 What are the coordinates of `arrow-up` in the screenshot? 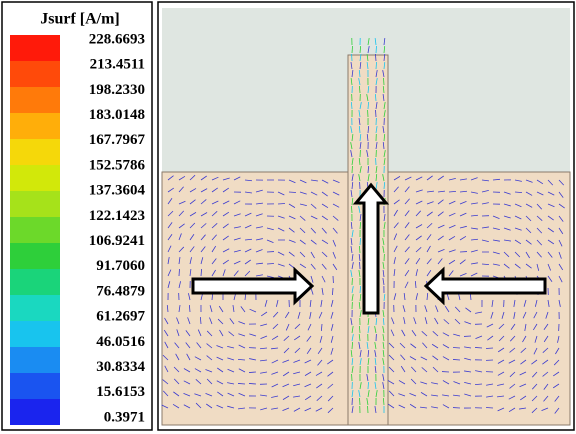 It's located at (371, 248).